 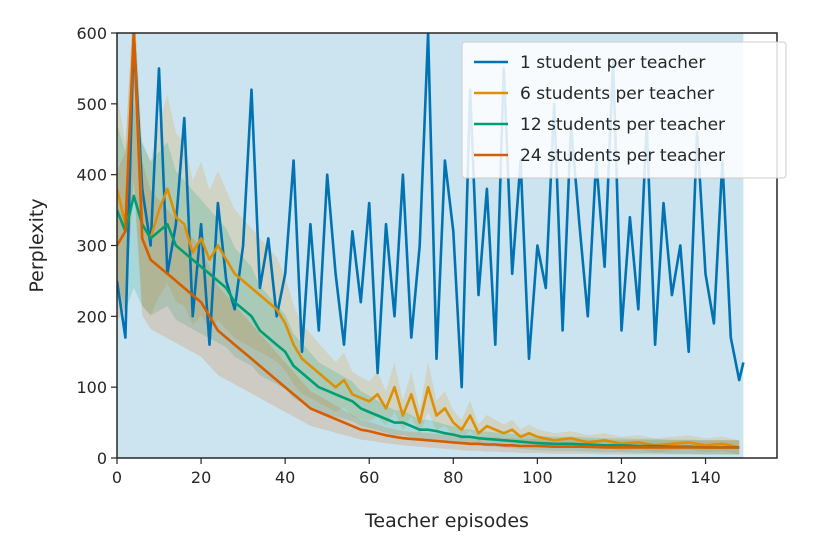 What do you see at coordinates (705, 477) in the screenshot?
I see `x-tick-label: 140` at bounding box center [705, 477].